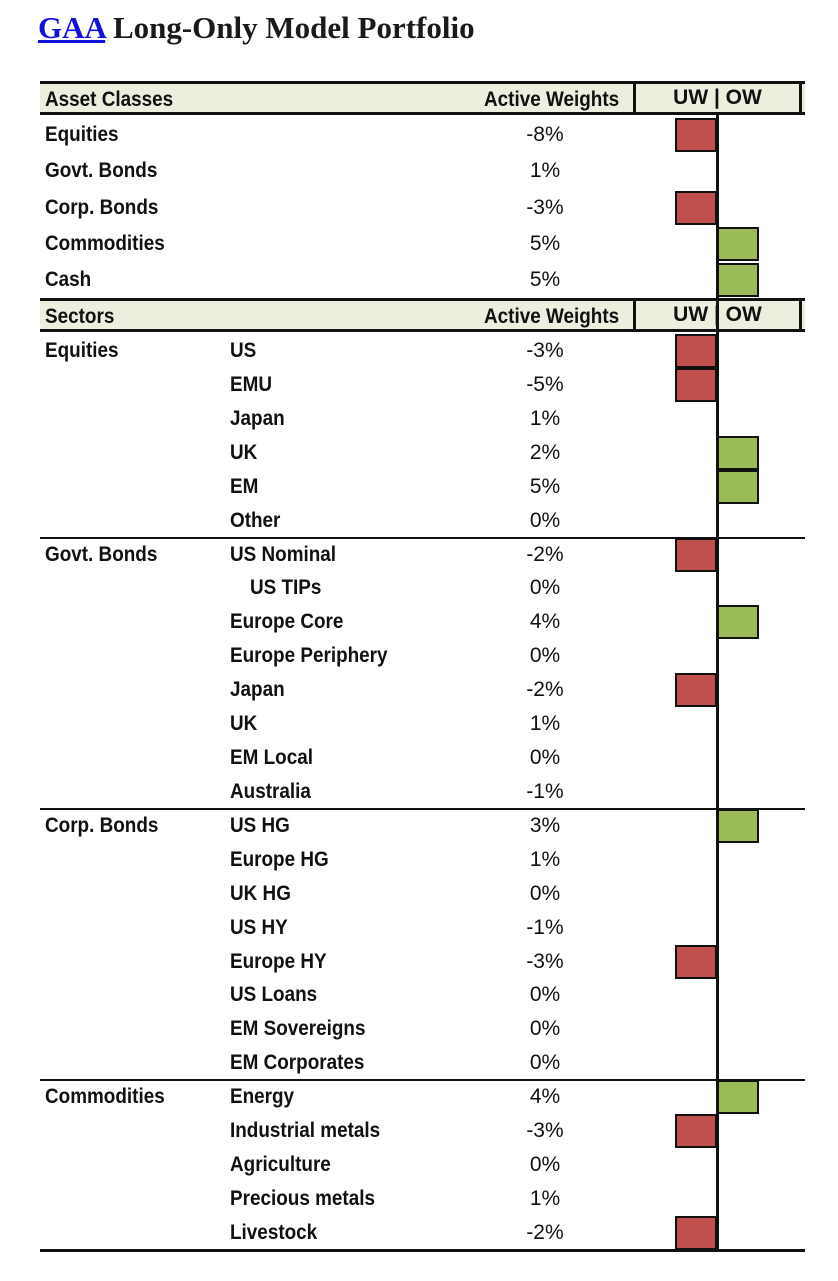 This screenshot has height=1281, width=838. Describe the element at coordinates (255, 520) in the screenshot. I see `sector-name: Other` at that location.